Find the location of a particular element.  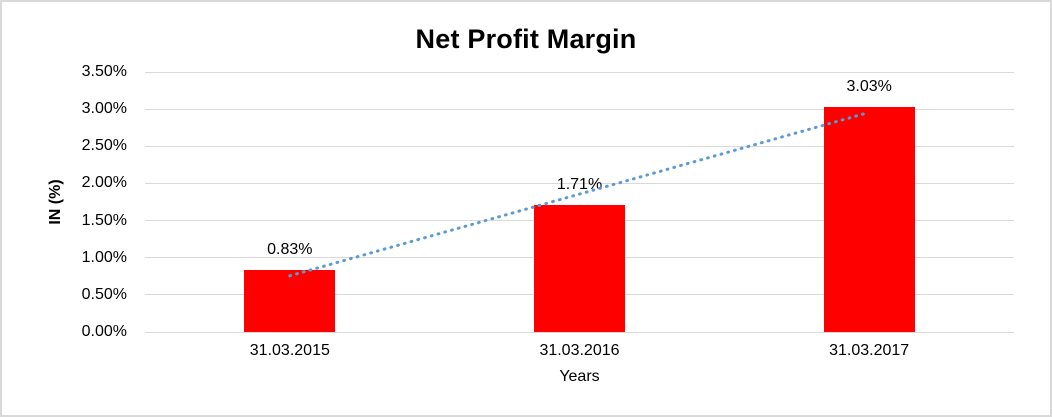

x-category-label: 31.03.2015 is located at coordinates (289, 350).